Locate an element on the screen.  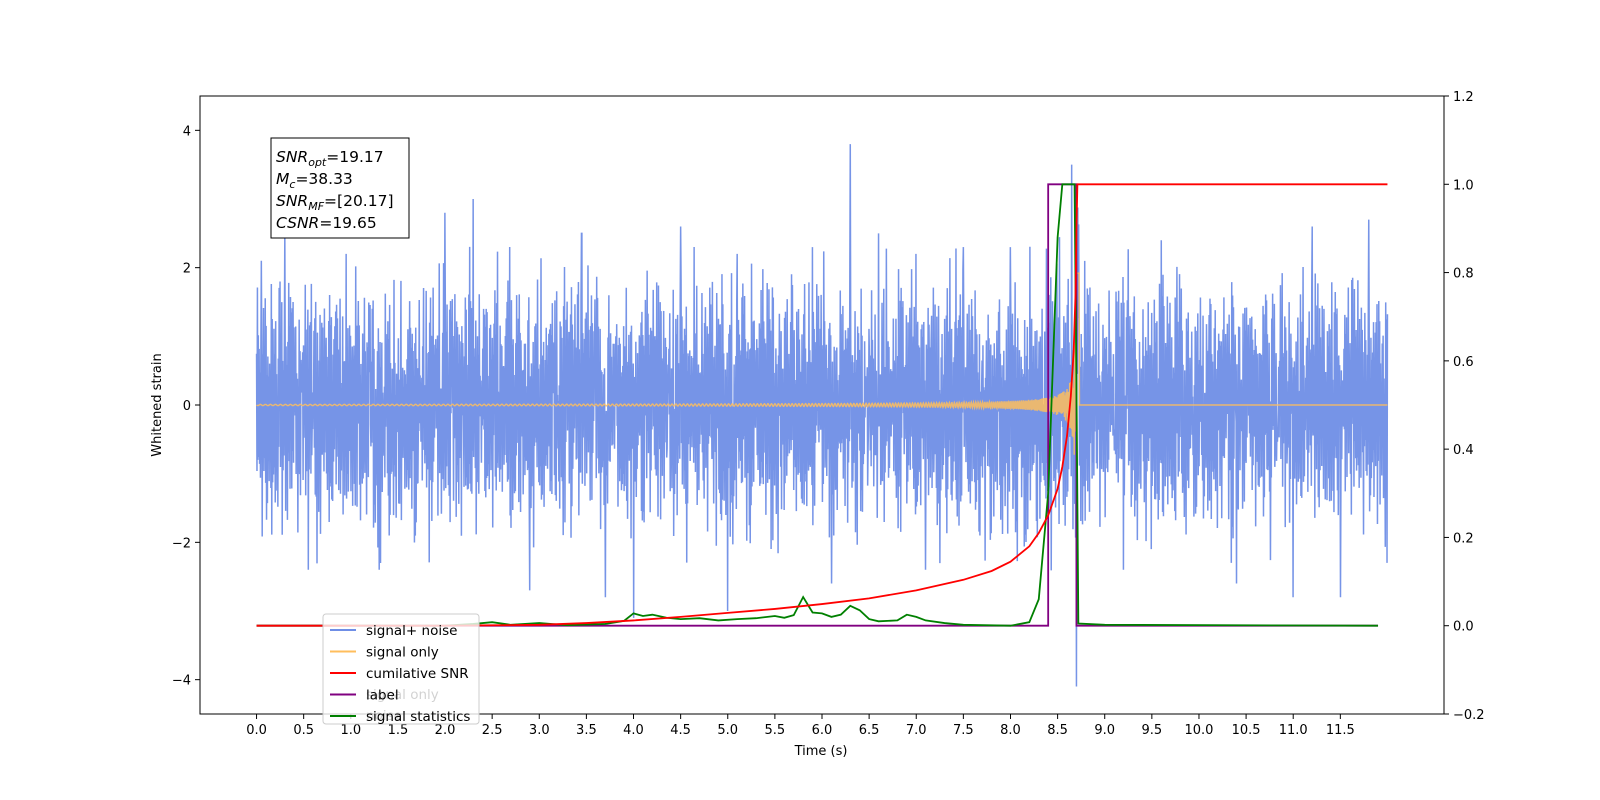
x-tick-label: 5.5 is located at coordinates (775, 730).